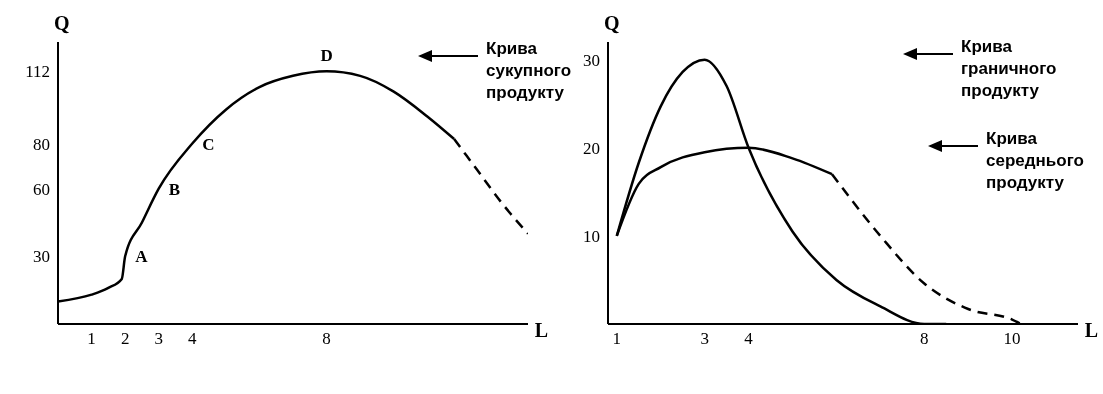  I want to click on annotation: A, so click(142, 257).